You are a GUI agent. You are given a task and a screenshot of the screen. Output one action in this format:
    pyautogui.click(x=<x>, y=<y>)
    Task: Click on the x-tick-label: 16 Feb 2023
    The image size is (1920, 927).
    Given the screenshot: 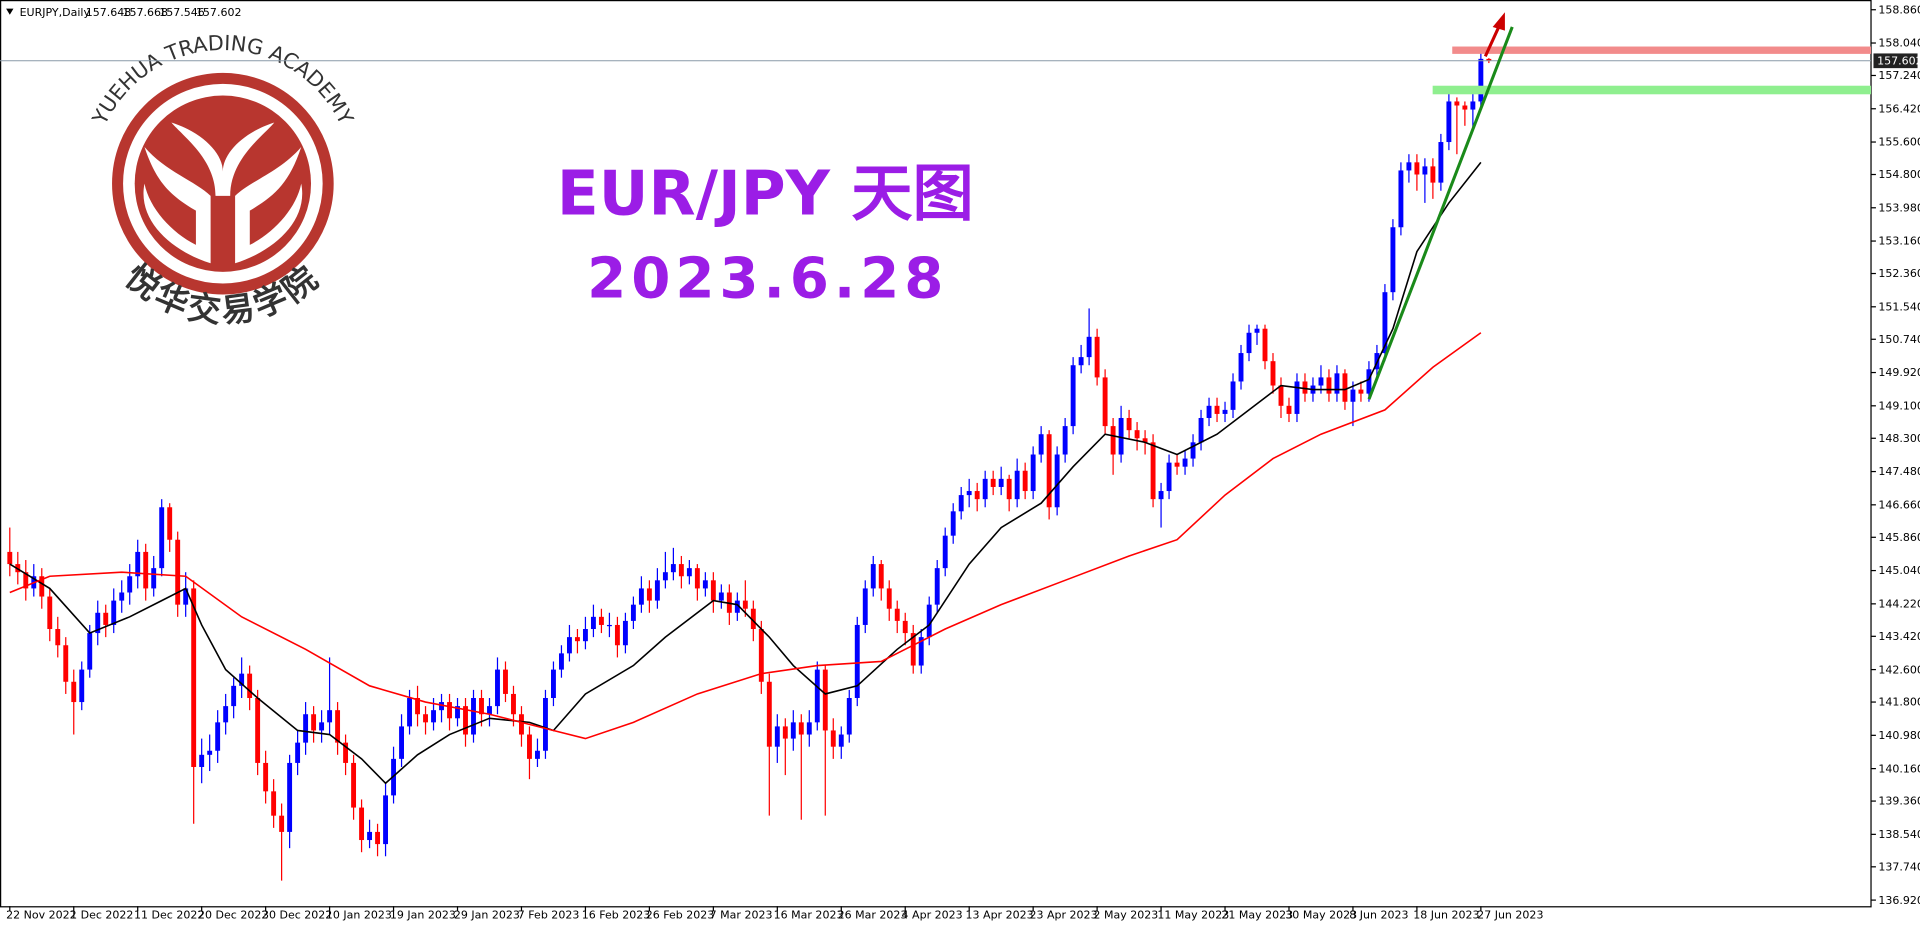 What is the action you would take?
    pyautogui.click(x=616, y=914)
    